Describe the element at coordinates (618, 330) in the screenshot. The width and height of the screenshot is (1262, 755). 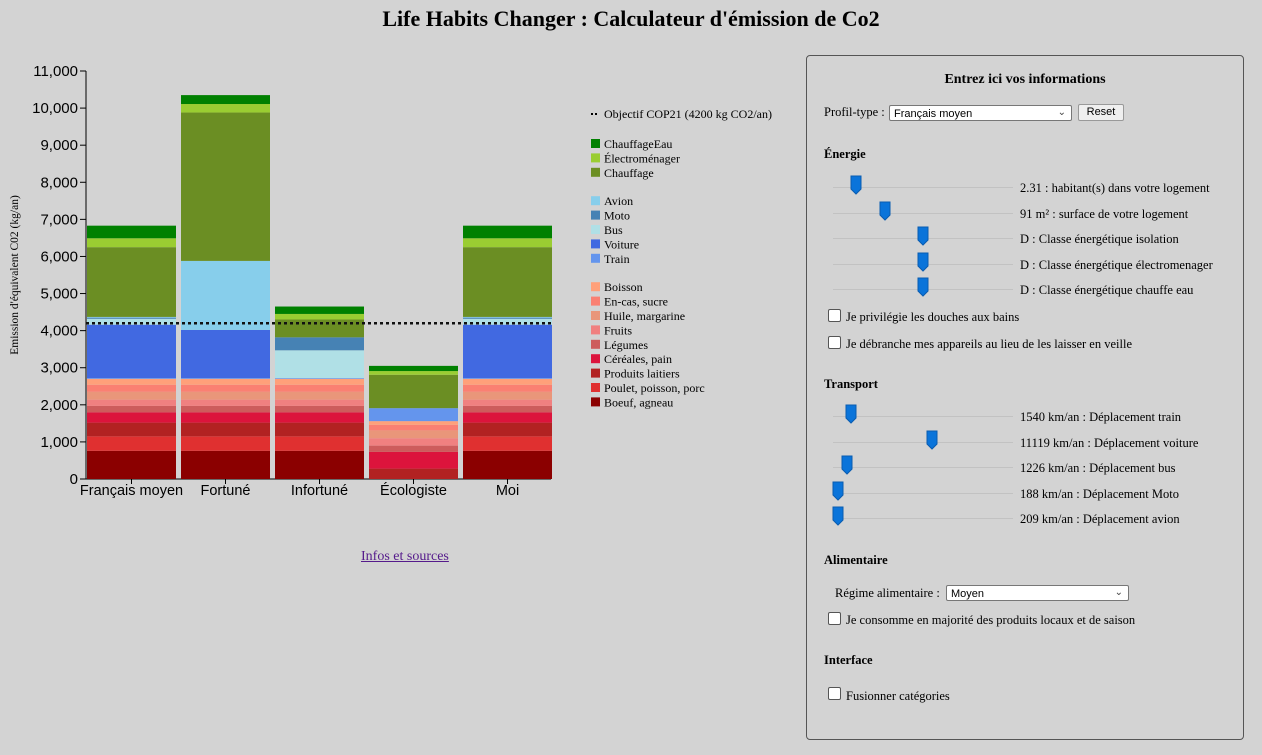
I see `legend-label-fruits: Fruits` at that location.